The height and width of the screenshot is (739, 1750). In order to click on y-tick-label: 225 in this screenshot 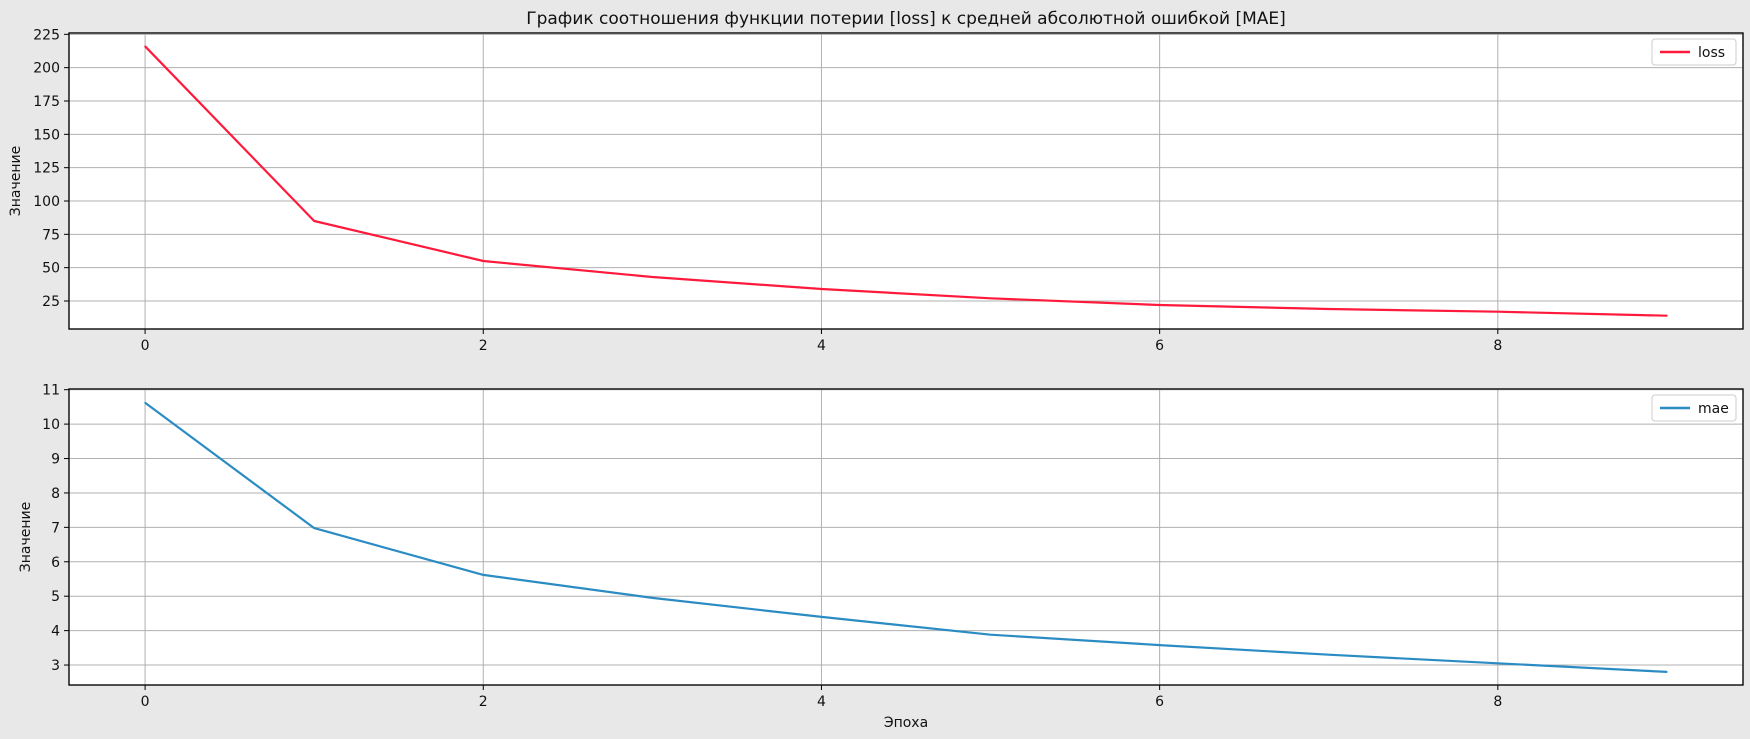, I will do `click(46, 35)`.